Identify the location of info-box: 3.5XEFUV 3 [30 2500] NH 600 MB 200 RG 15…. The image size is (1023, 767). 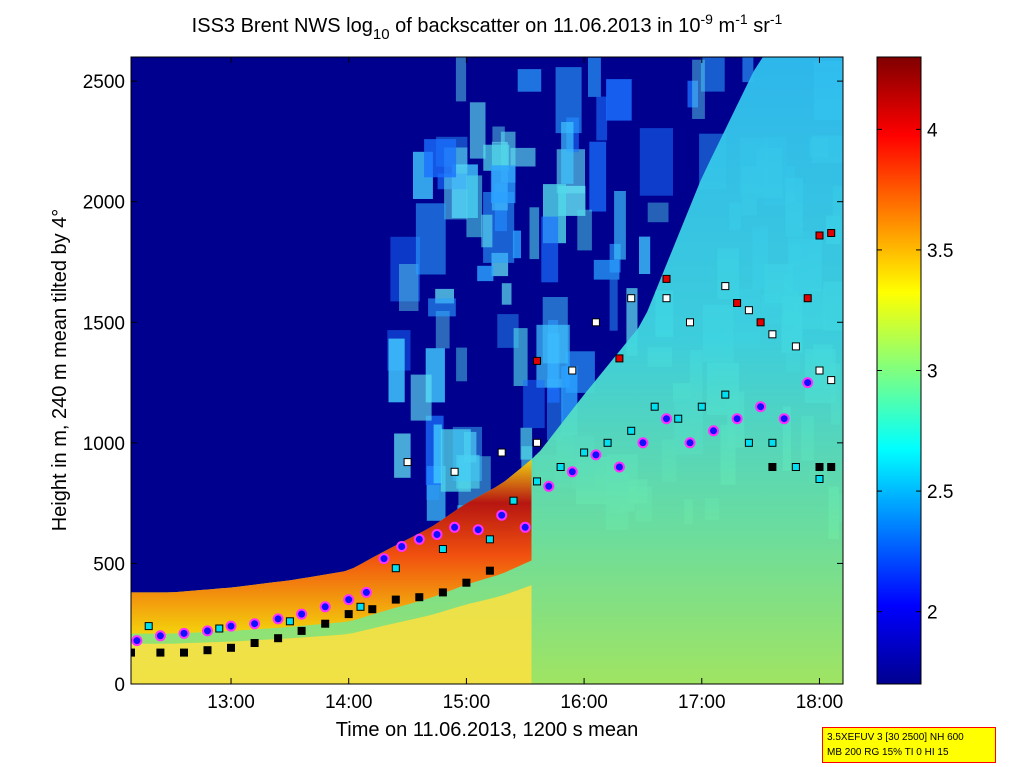
(909, 745).